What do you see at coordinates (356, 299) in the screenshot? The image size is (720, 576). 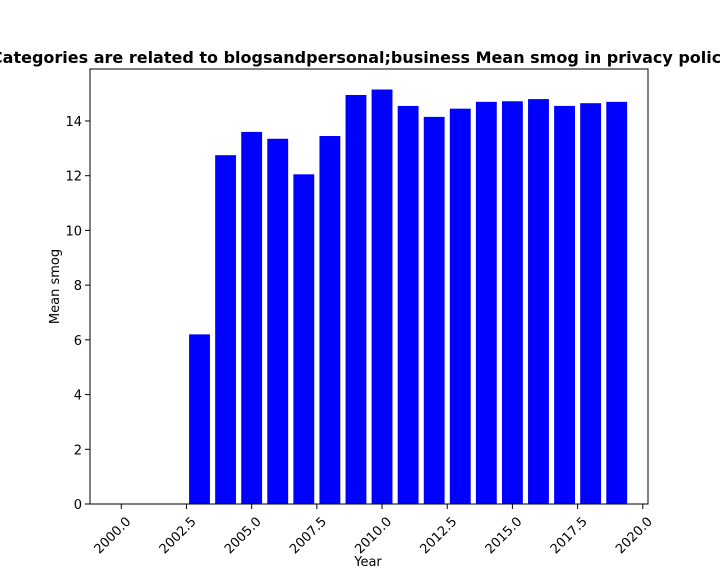 I see `bar-2009` at bounding box center [356, 299].